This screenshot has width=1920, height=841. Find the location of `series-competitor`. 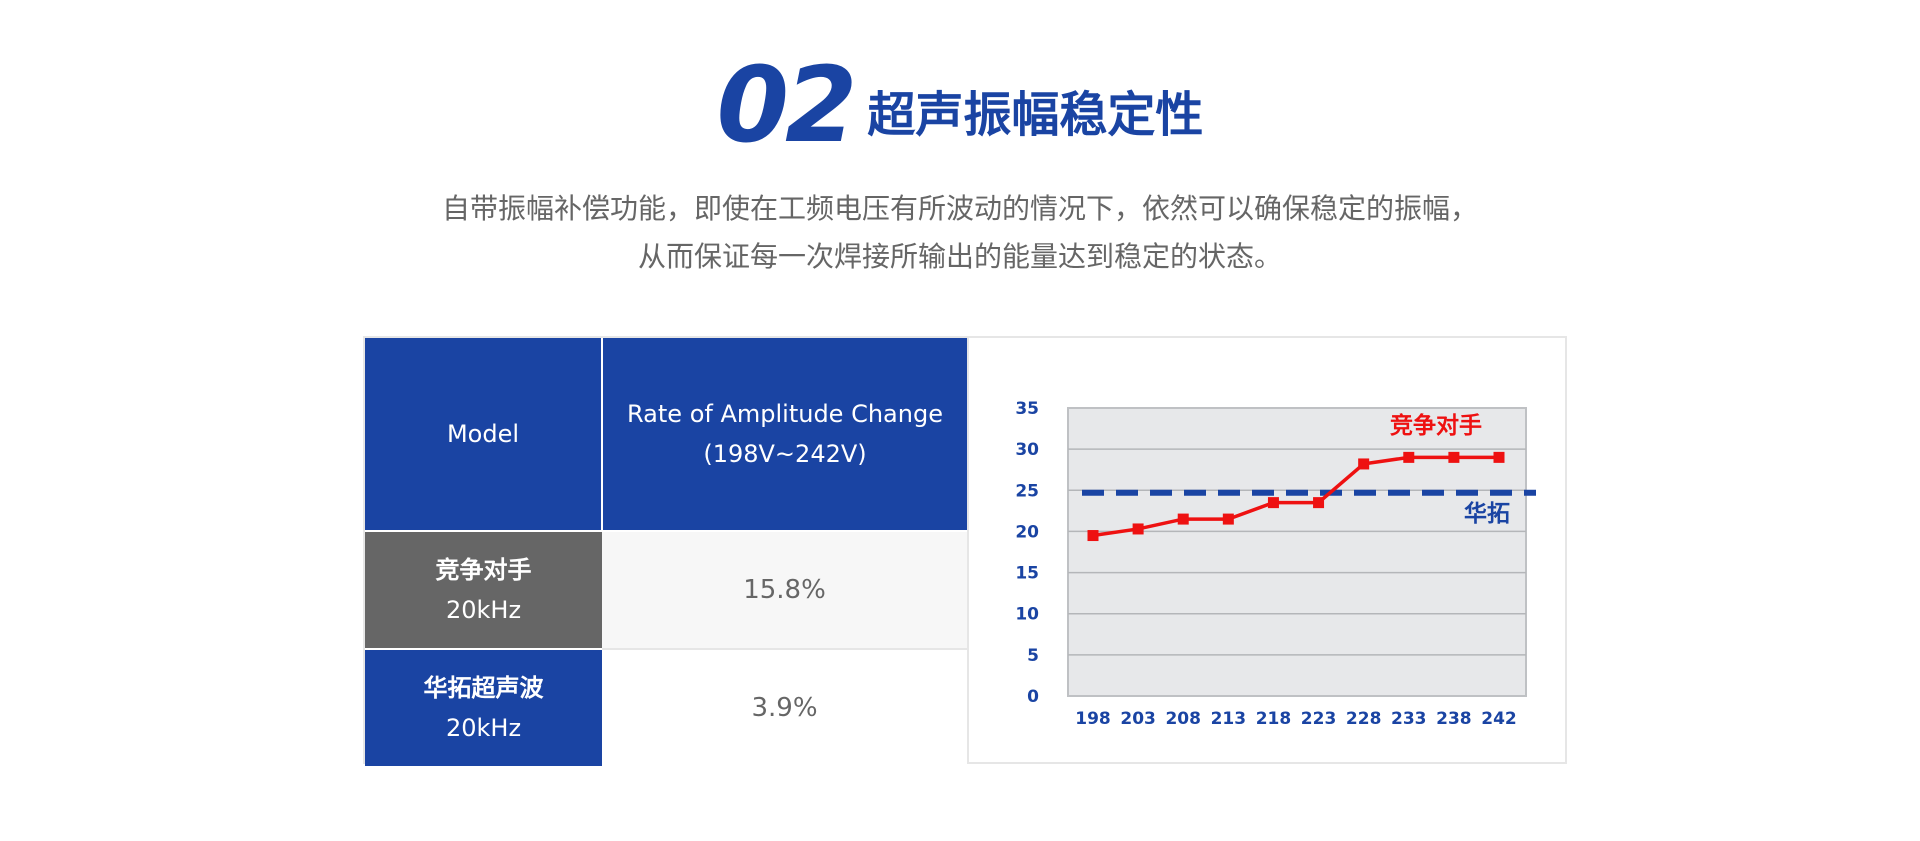

series-competitor is located at coordinates (1296, 496).